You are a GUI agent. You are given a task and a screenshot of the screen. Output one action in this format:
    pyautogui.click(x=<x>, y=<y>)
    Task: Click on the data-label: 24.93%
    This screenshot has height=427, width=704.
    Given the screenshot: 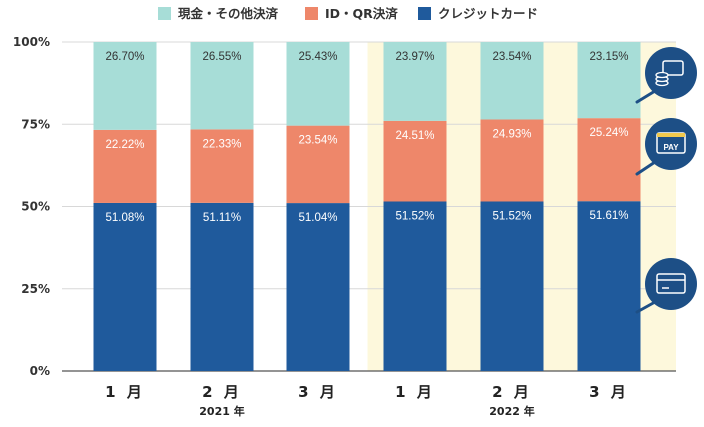 What is the action you would take?
    pyautogui.click(x=511, y=134)
    